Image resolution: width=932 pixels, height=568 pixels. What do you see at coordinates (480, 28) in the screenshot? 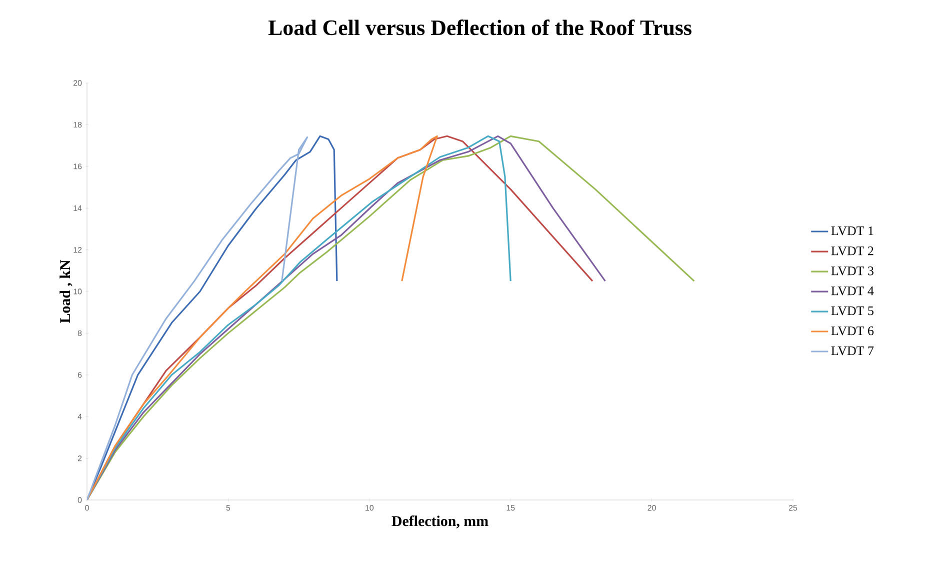
I see `chart-title: Load Cell versus Deflection of the Roof Truss` at bounding box center [480, 28].